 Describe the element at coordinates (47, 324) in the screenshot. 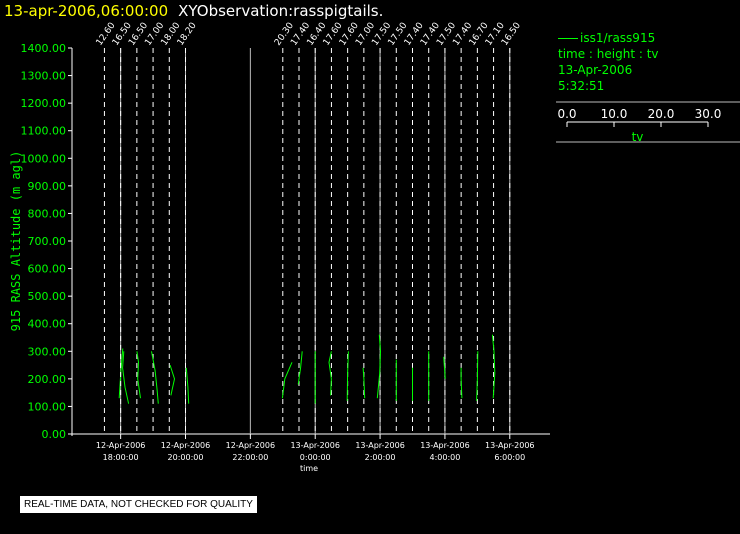

I see `y-tick-label: 400.00` at that location.